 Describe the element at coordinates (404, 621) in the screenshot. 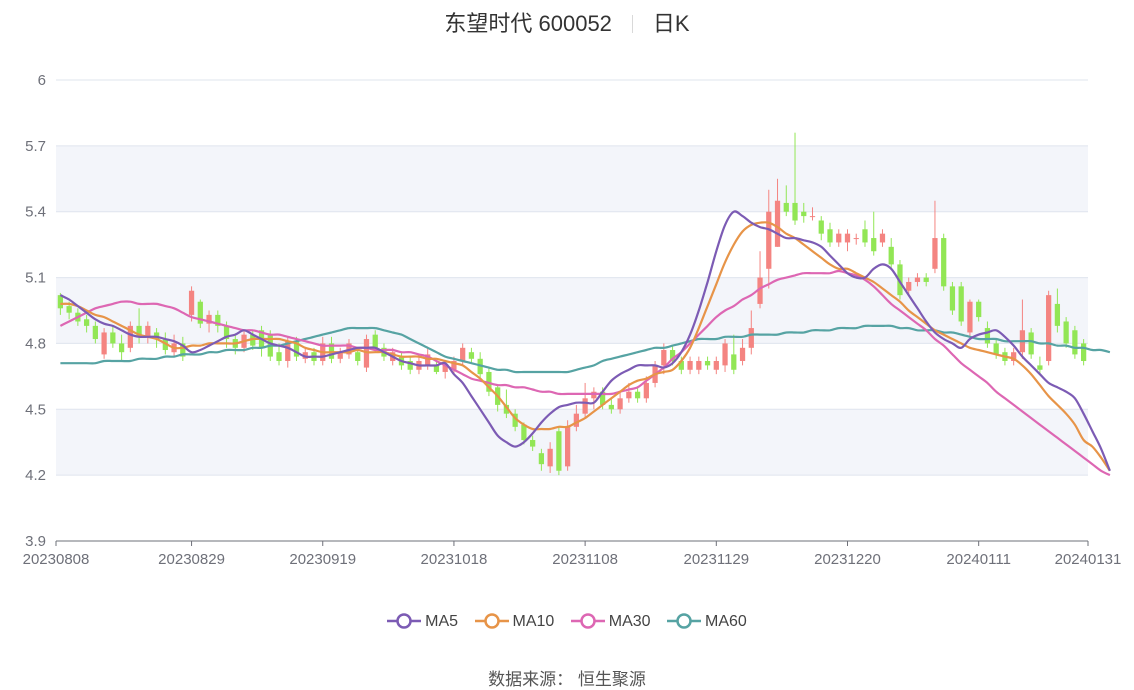

I see `legend-ma5-icon` at that location.